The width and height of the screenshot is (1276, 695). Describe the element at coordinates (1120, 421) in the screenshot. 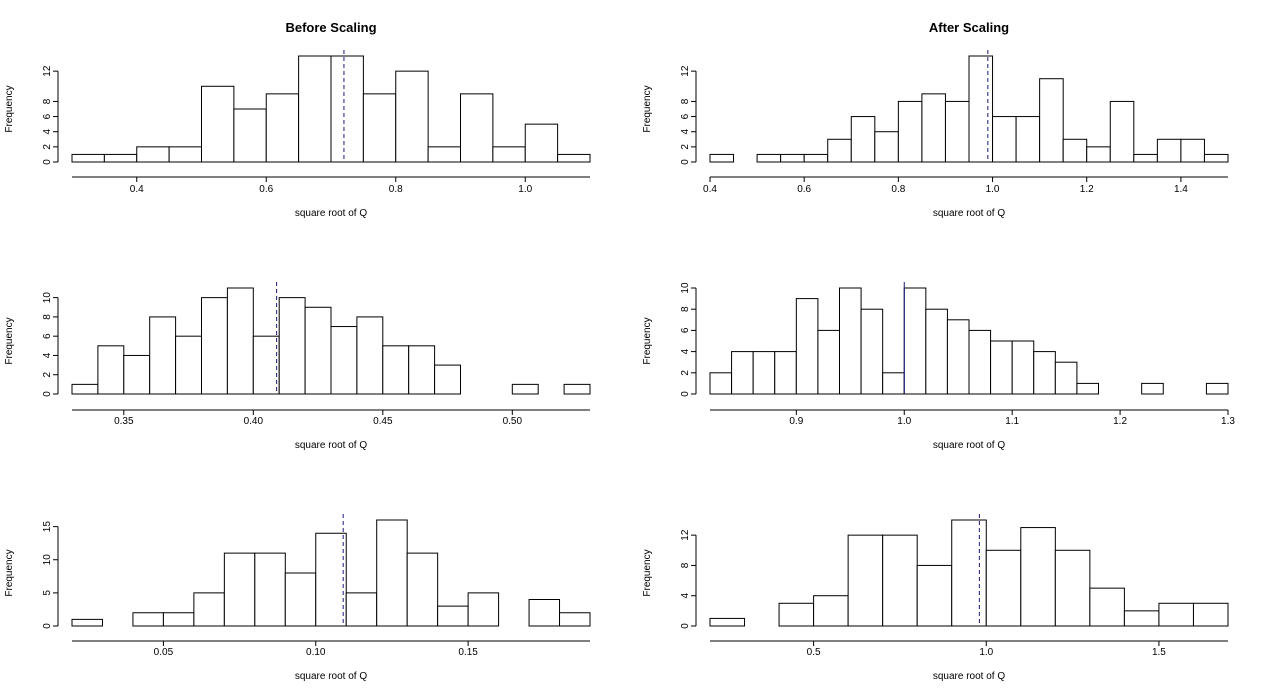

I see `x-tick-label: 1.2` at that location.